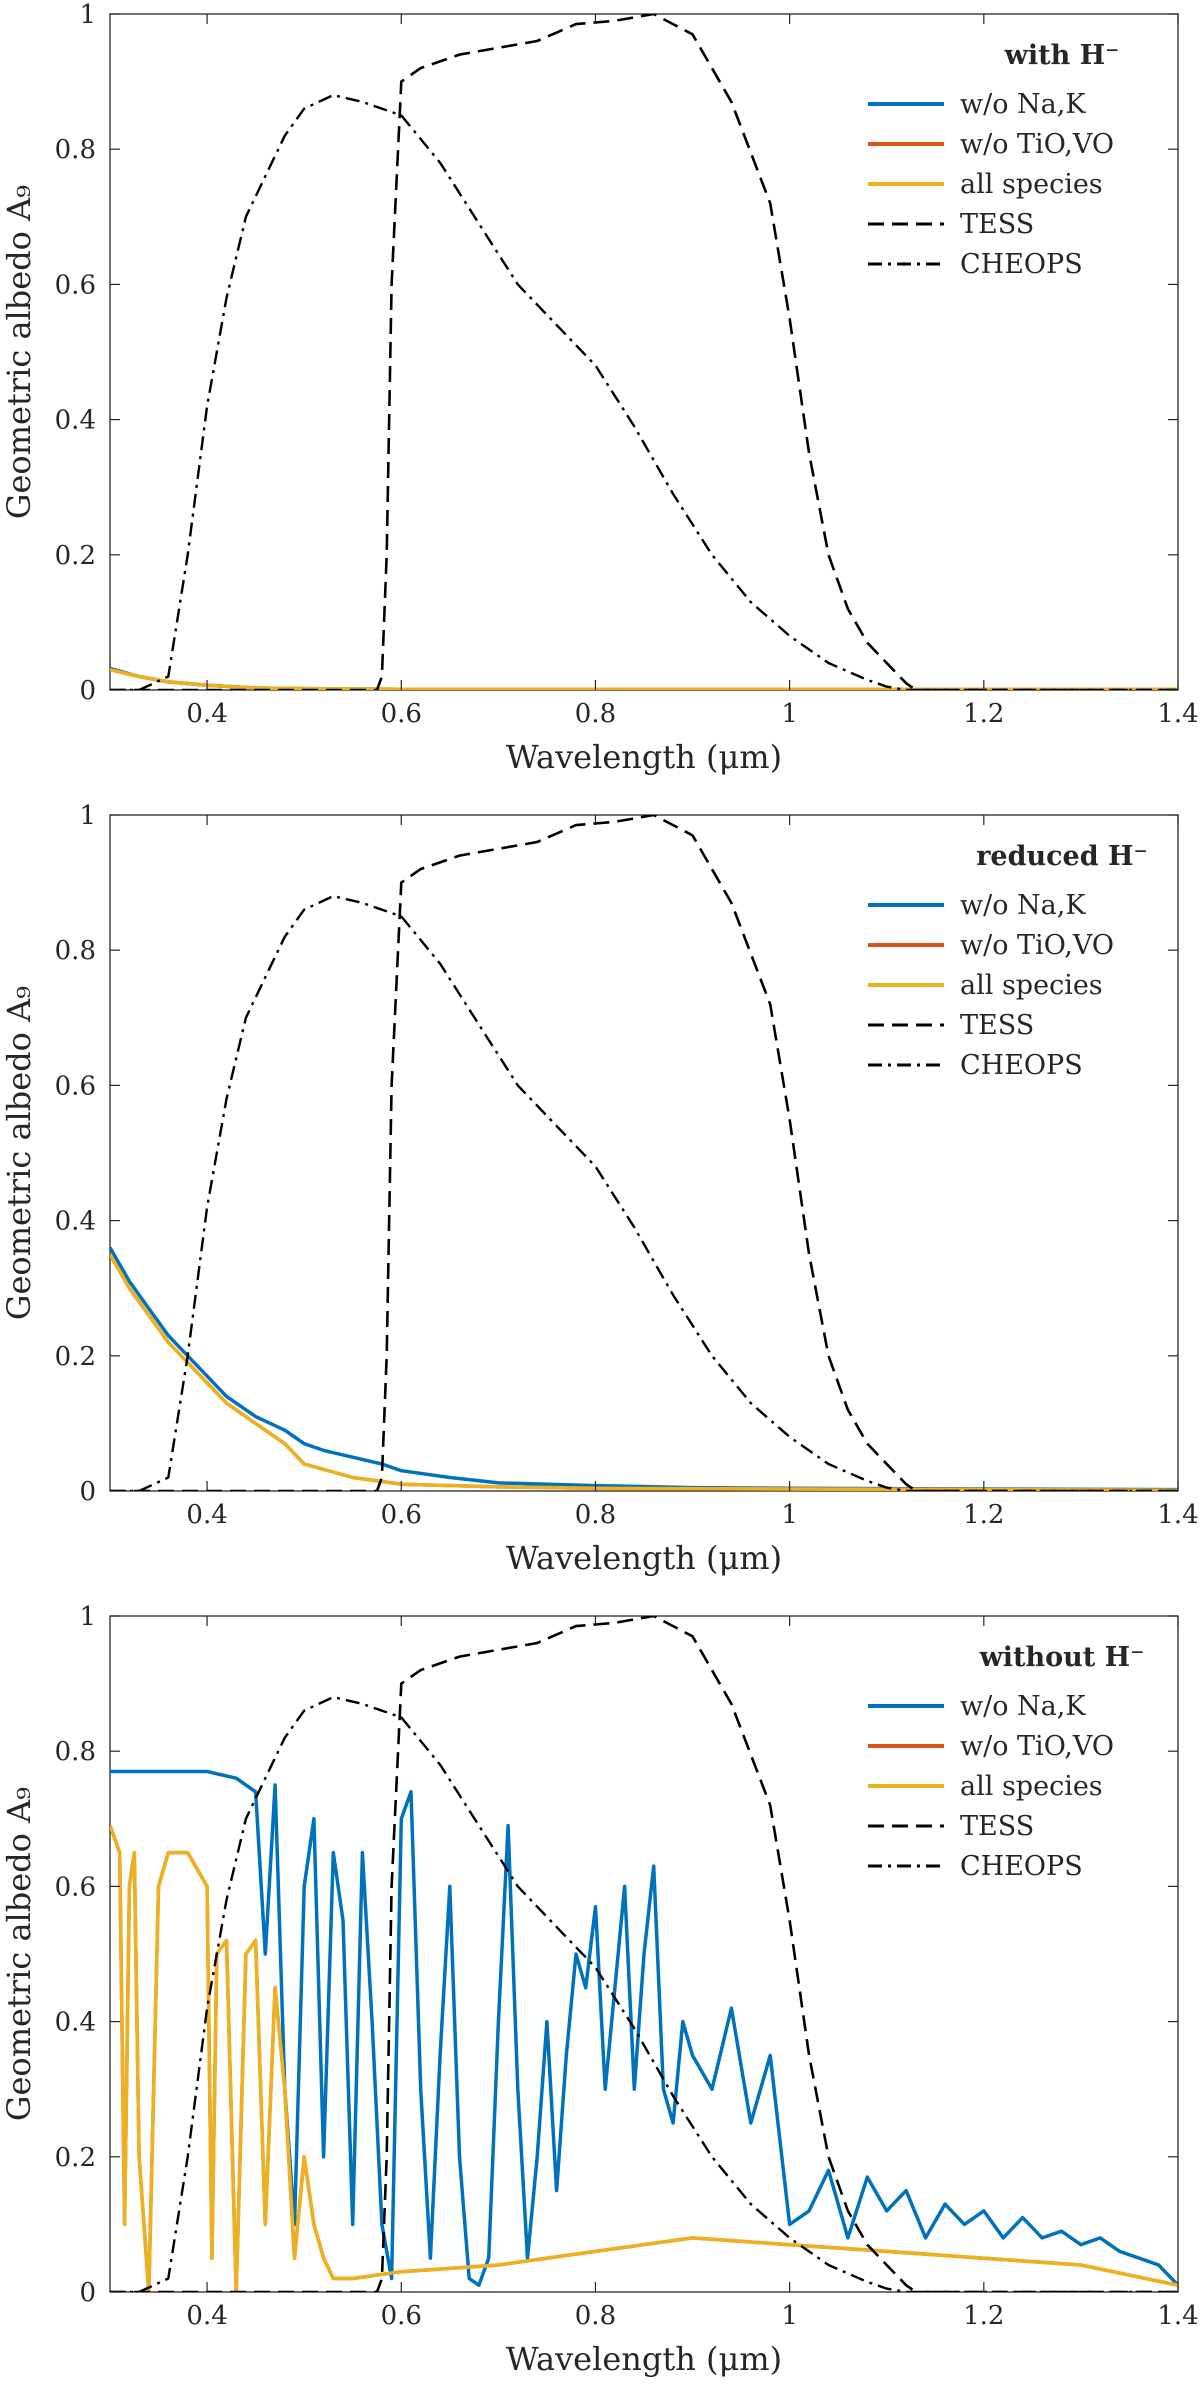  Describe the element at coordinates (1062, 856) in the screenshot. I see `legend-title: reduced H⁻` at that location.